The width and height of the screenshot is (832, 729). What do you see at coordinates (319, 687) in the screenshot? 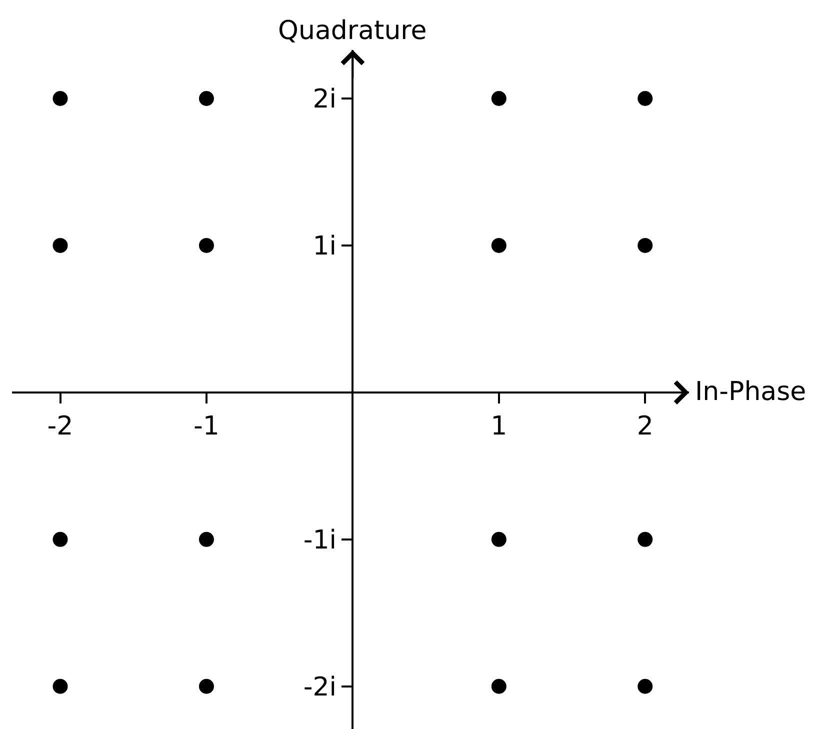
I see `y-tick-label: -2i` at bounding box center [319, 687].